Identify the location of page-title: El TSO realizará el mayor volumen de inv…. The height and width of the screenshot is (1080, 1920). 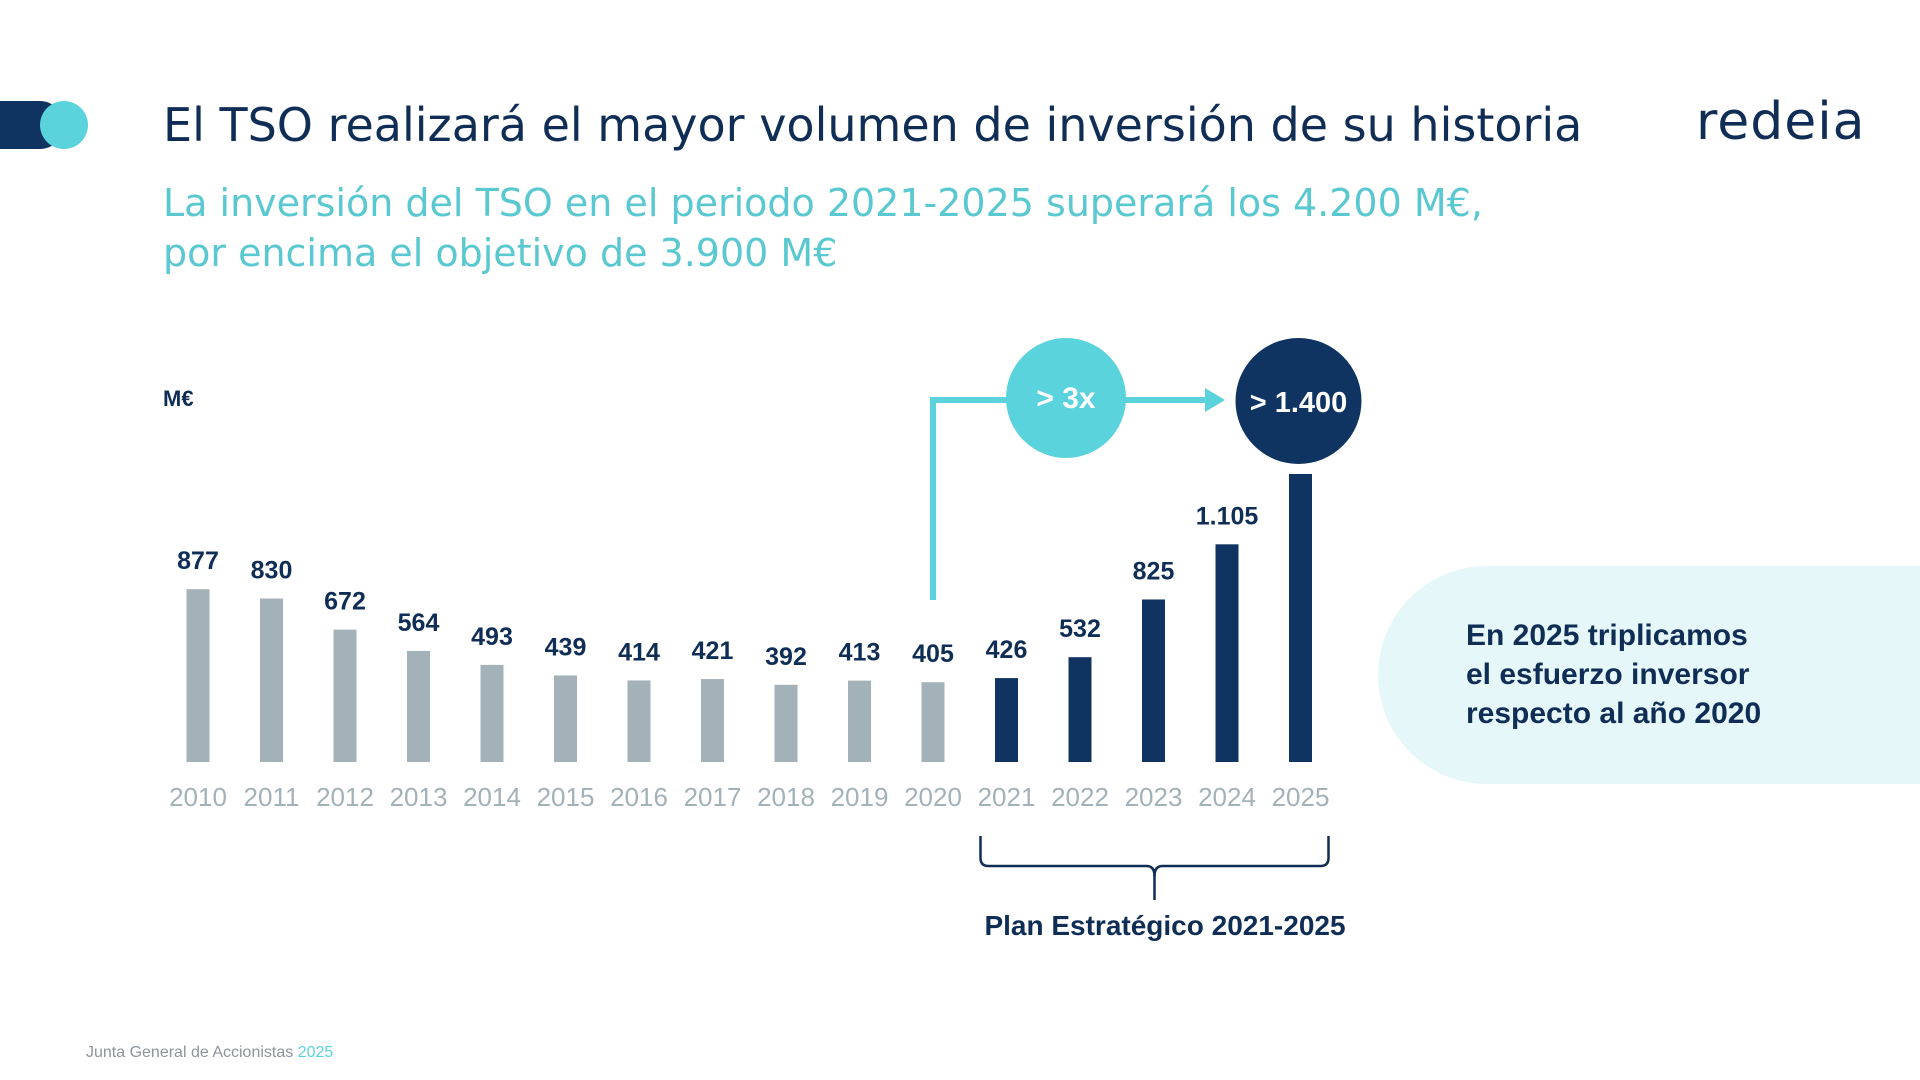
(873, 125).